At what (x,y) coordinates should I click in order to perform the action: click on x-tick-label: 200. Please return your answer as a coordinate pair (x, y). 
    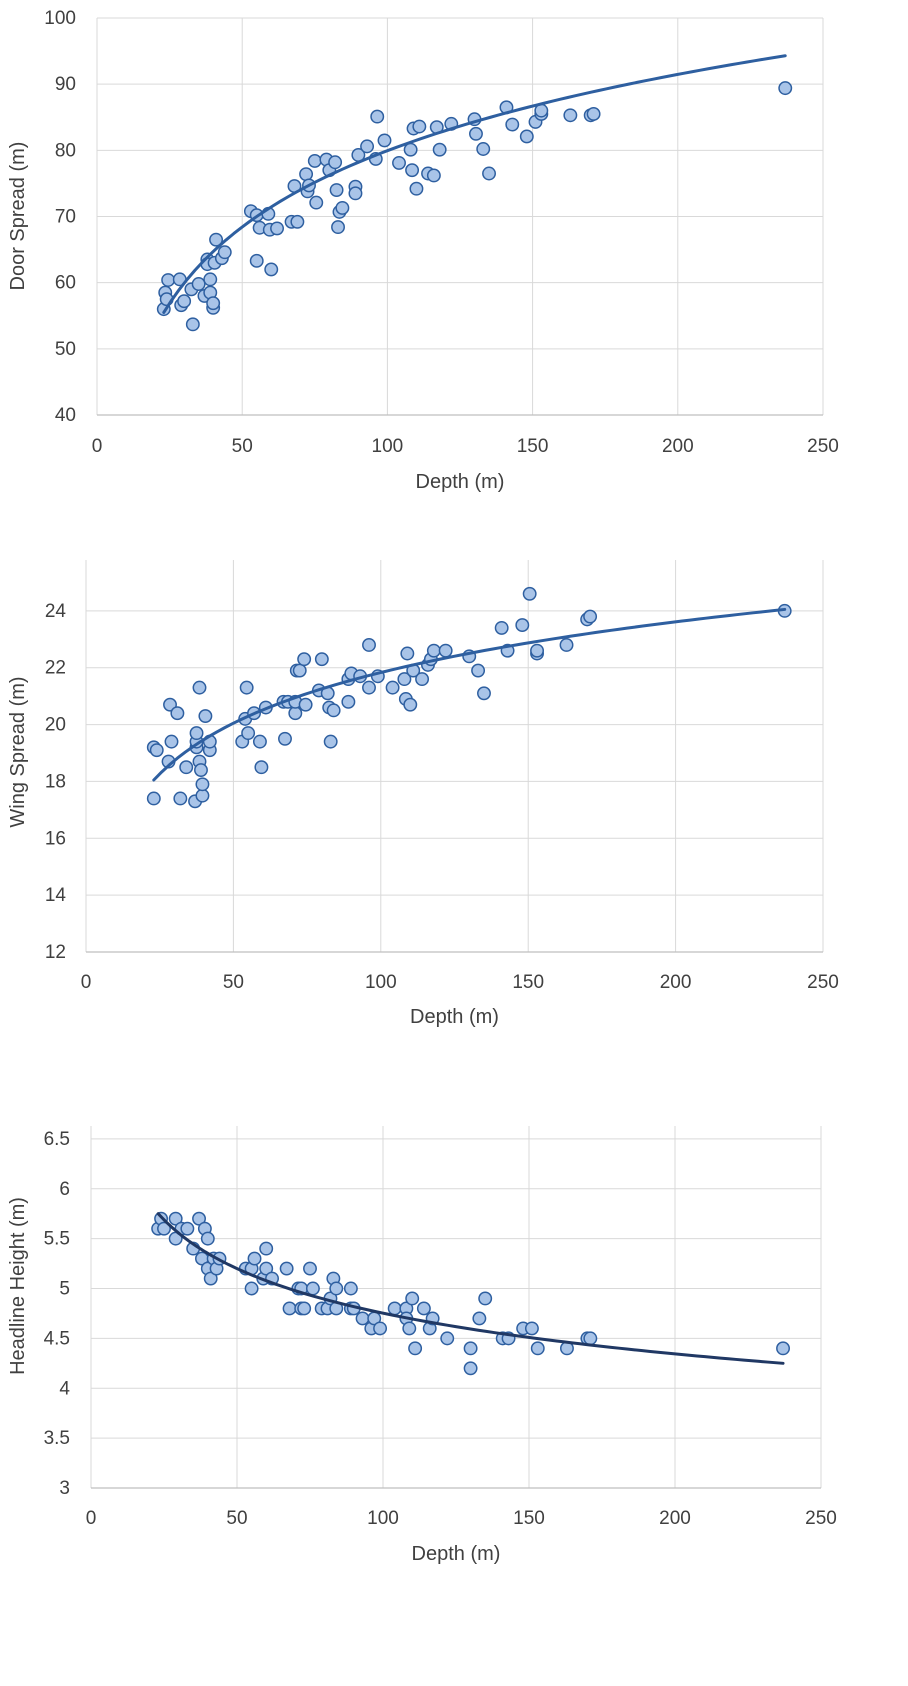
    Looking at the image, I should click on (676, 982).